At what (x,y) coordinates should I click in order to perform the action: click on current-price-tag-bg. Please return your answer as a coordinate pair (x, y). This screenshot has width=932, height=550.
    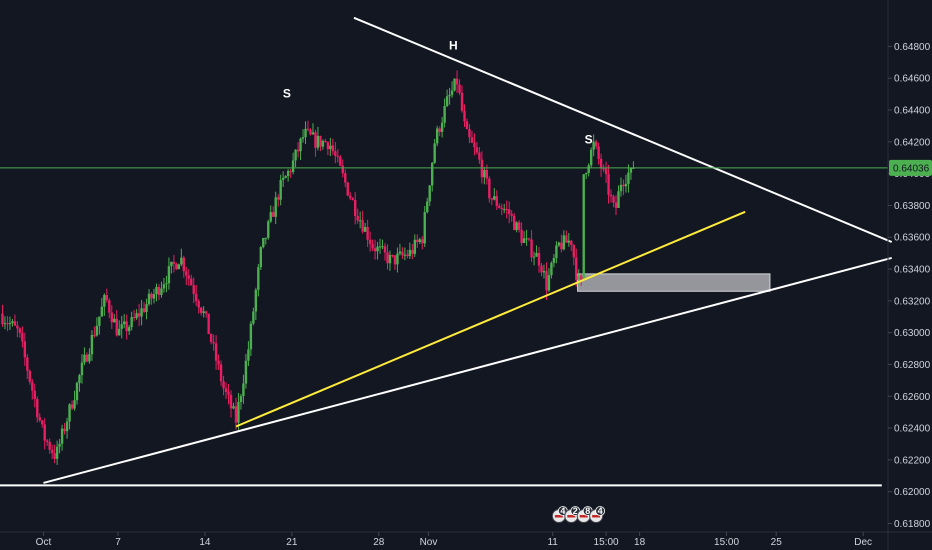
    Looking at the image, I should click on (910, 167).